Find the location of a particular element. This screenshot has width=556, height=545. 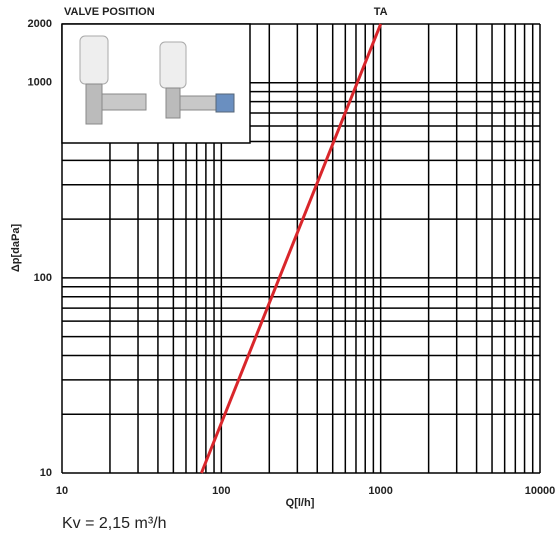

annotation: VALVE POSITION is located at coordinates (109, 12).